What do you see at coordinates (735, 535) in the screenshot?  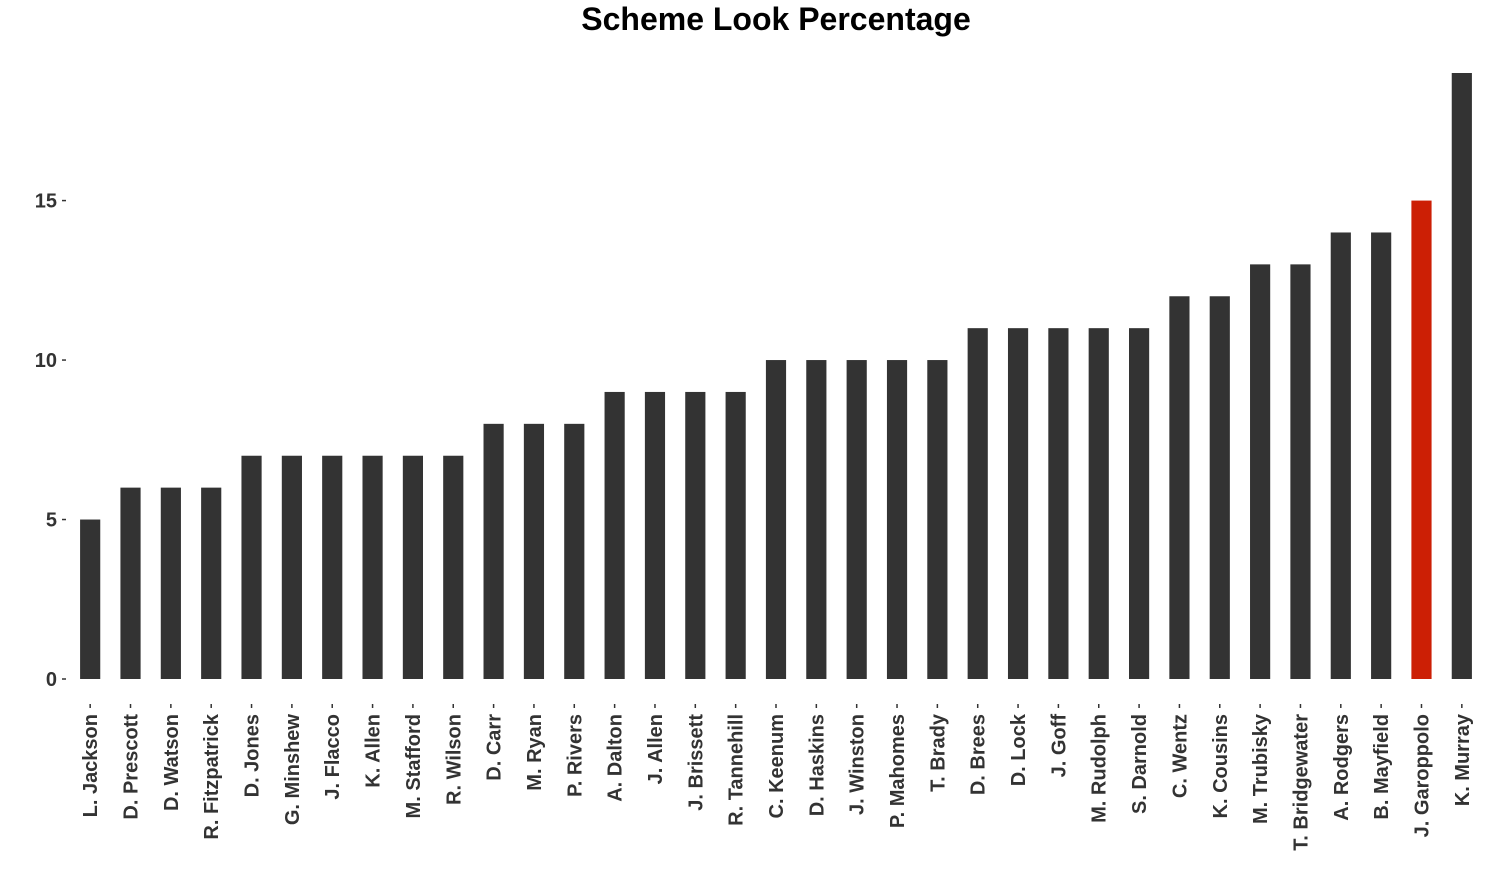 I see `bar-r-tannehill` at bounding box center [735, 535].